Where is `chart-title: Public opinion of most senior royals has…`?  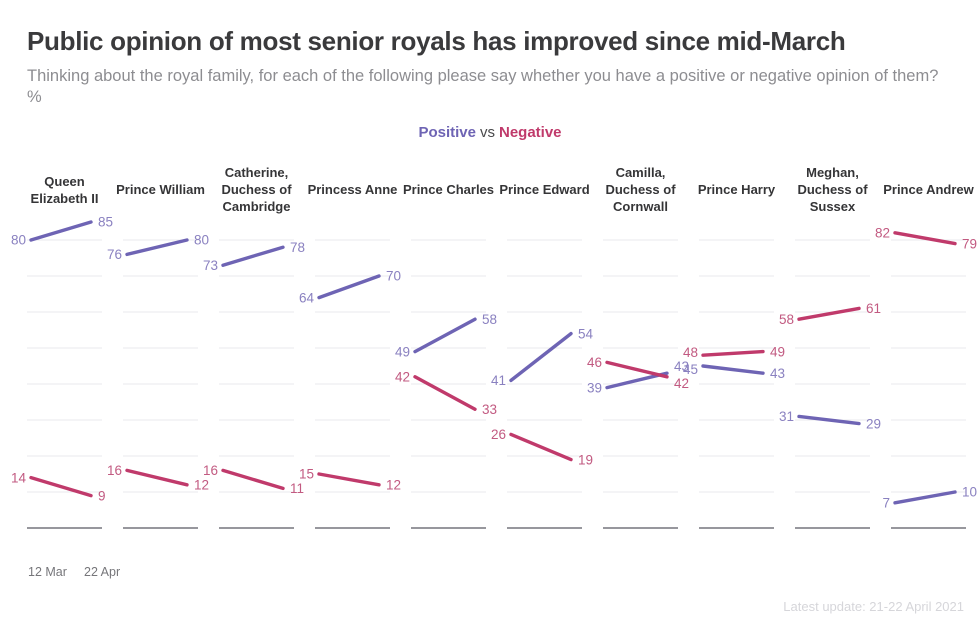 chart-title: Public opinion of most senior royals has… is located at coordinates (436, 41).